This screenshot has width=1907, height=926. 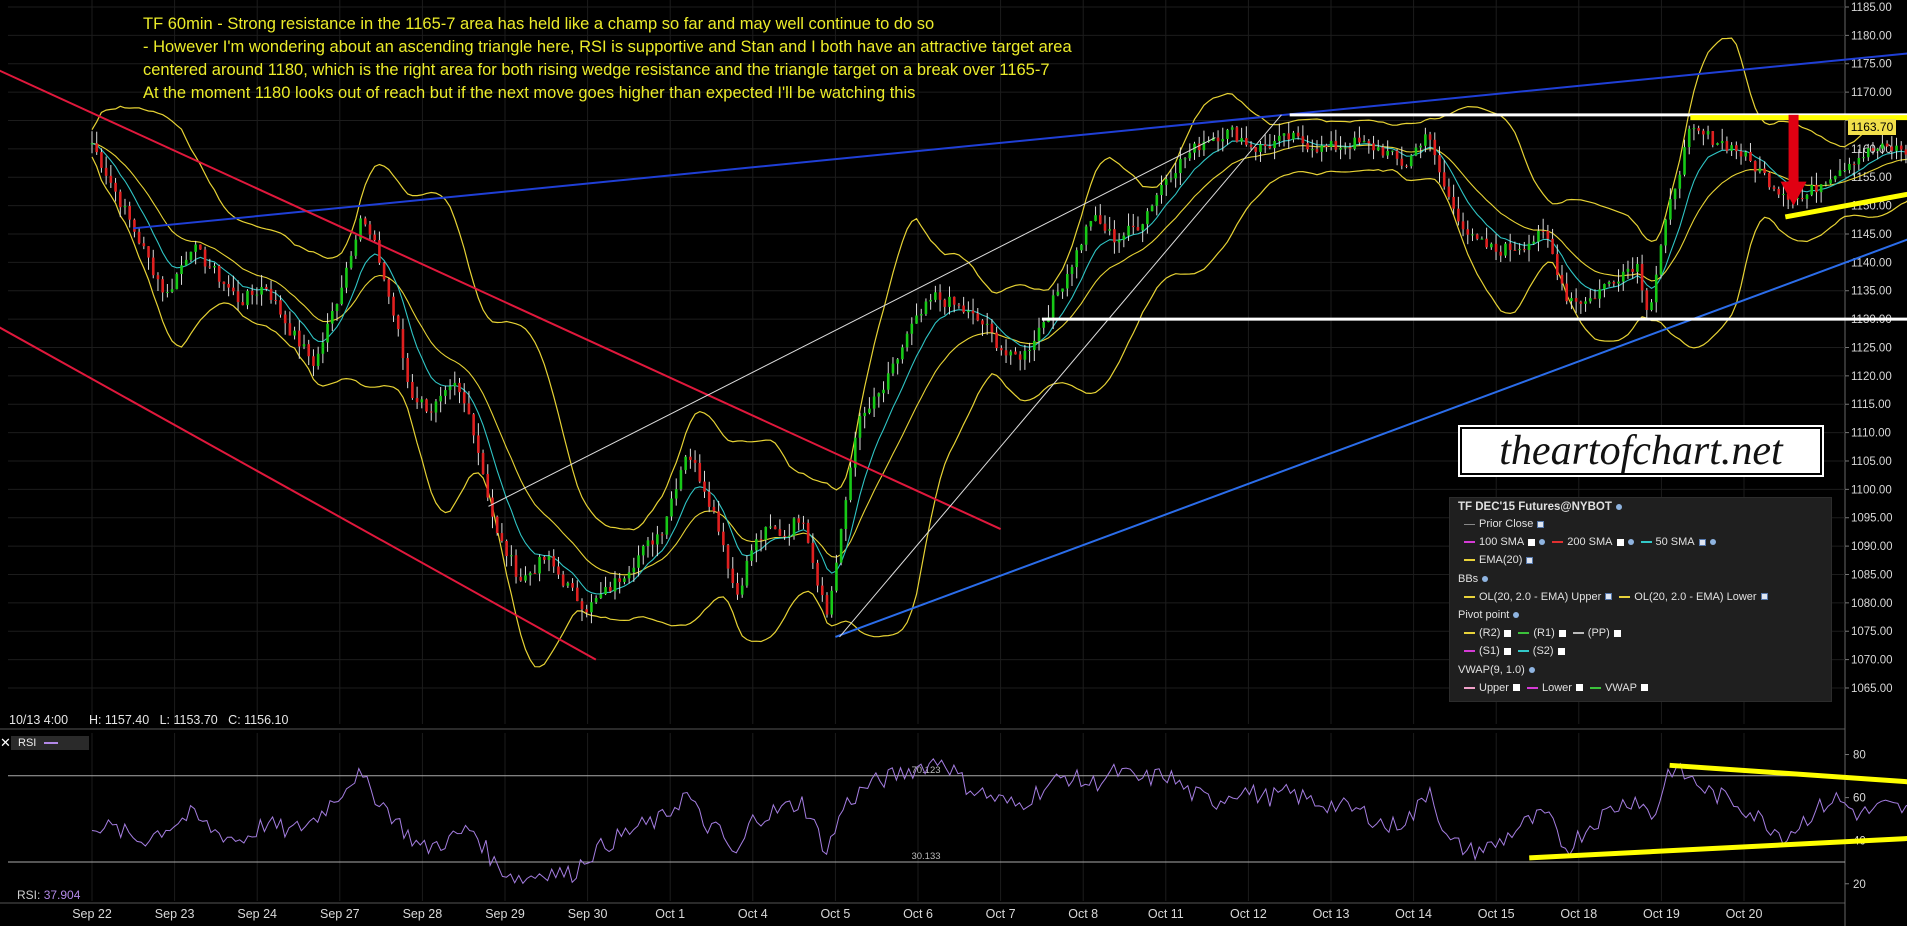 What do you see at coordinates (1871, 405) in the screenshot?
I see `price-tick-label: 1115.00` at bounding box center [1871, 405].